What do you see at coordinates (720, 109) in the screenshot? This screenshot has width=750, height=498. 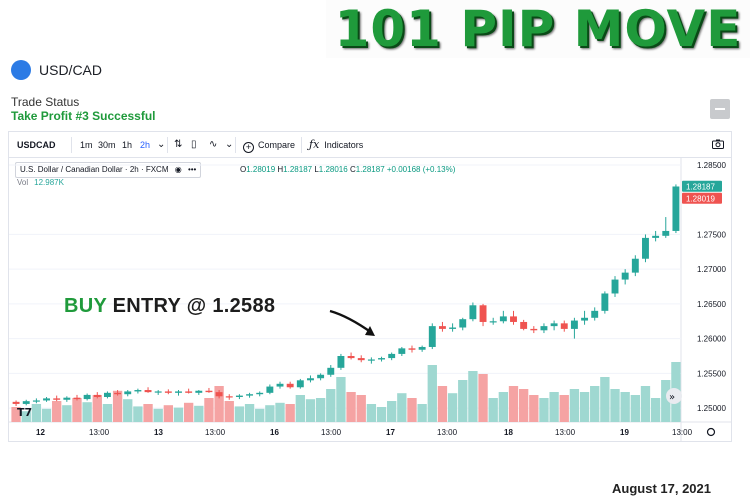 I see `collapse-button` at bounding box center [720, 109].